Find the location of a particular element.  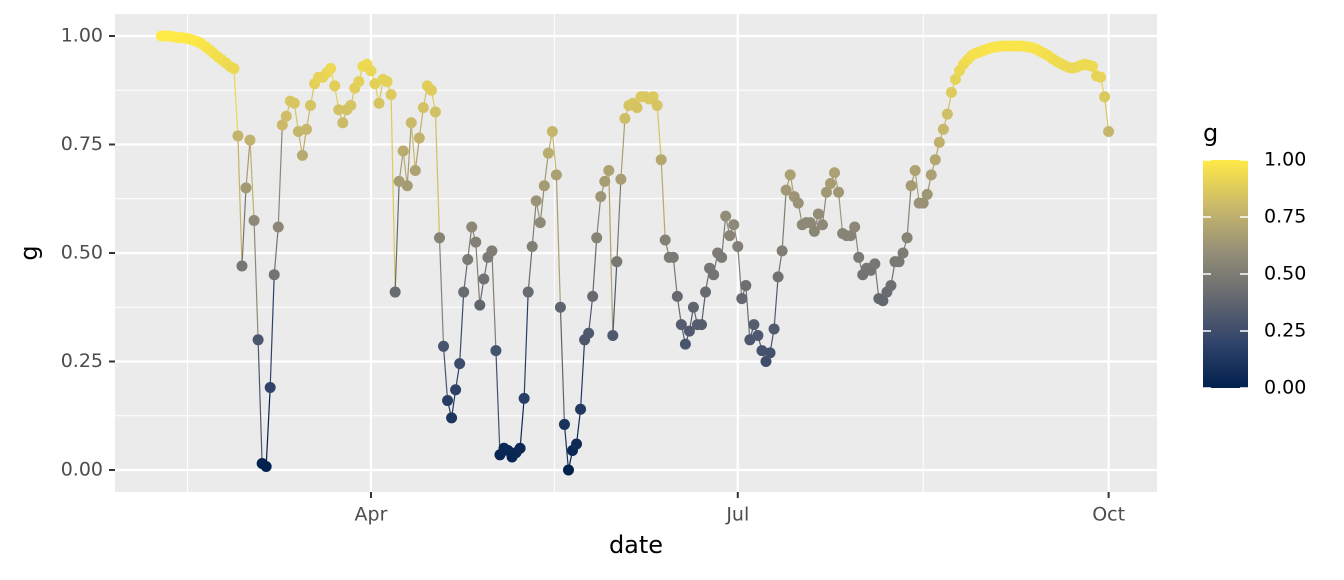

y-axis-title: g is located at coordinates (29, 252).